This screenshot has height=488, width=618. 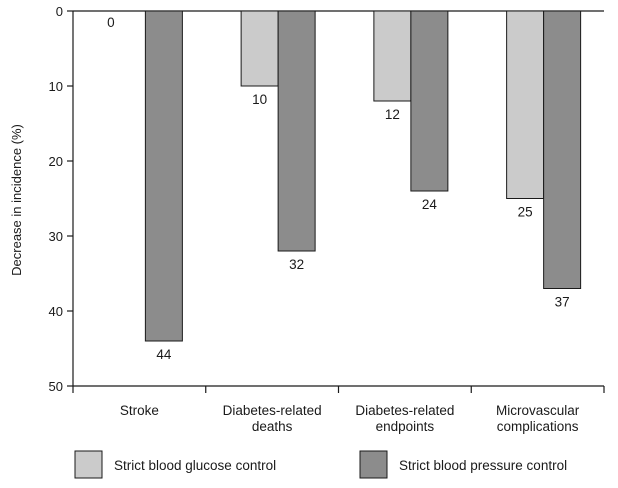 What do you see at coordinates (538, 410) in the screenshot?
I see `category-label: Microvascular` at bounding box center [538, 410].